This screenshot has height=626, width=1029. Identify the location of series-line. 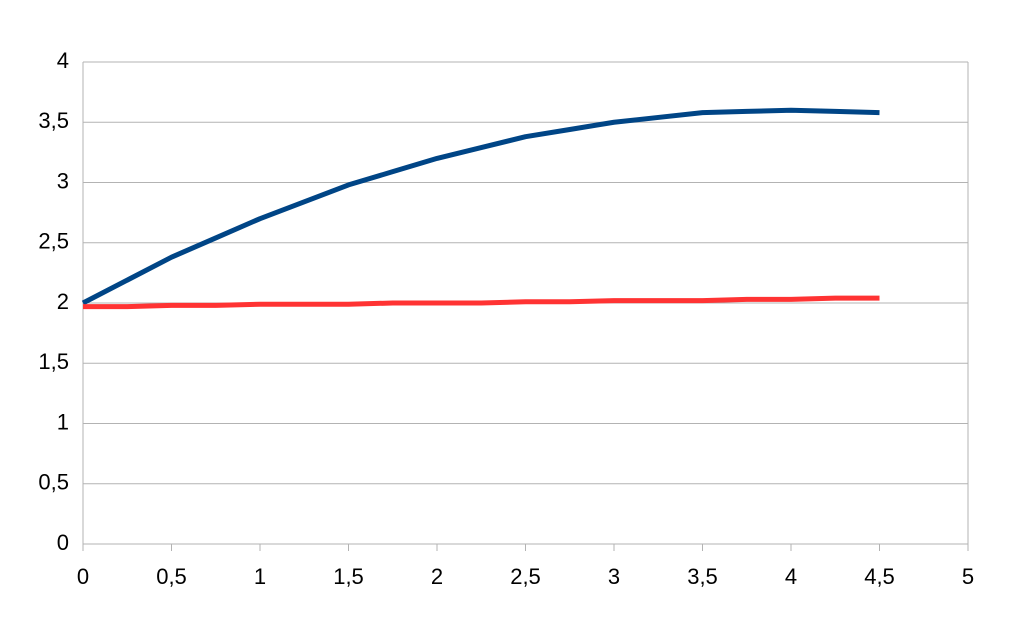
(481, 302).